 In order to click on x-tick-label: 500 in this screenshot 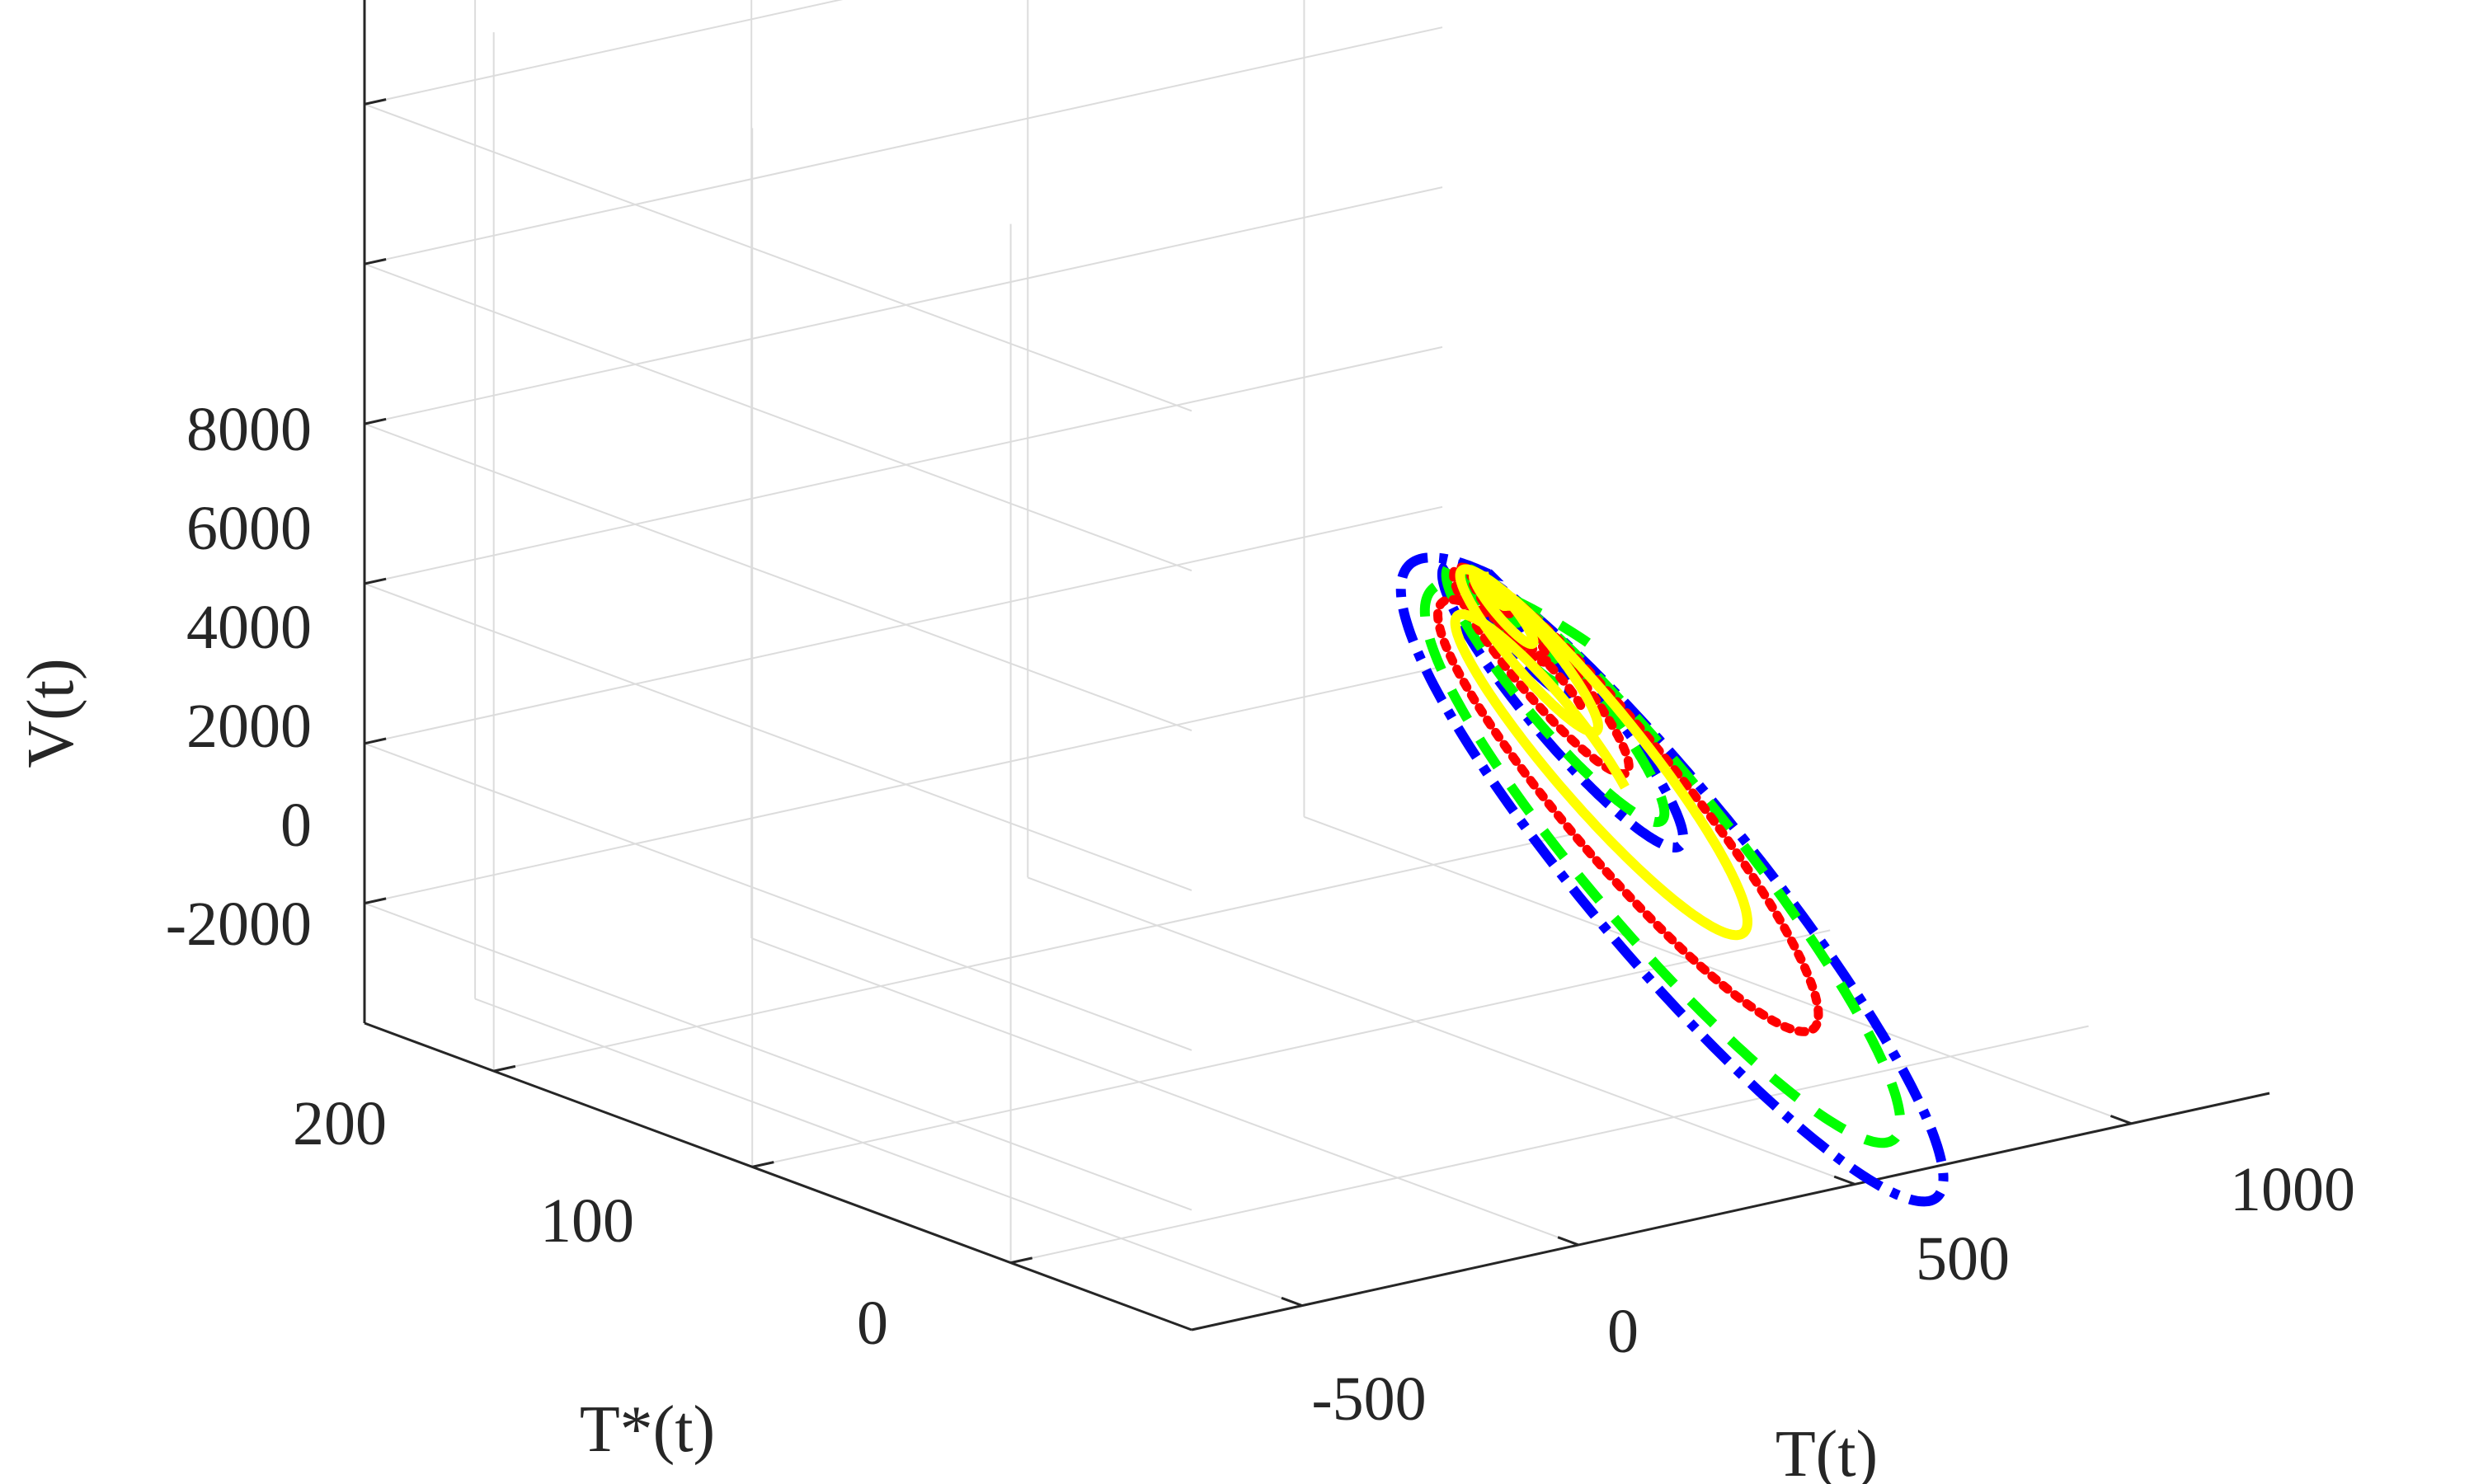, I will do `click(1963, 1259)`.